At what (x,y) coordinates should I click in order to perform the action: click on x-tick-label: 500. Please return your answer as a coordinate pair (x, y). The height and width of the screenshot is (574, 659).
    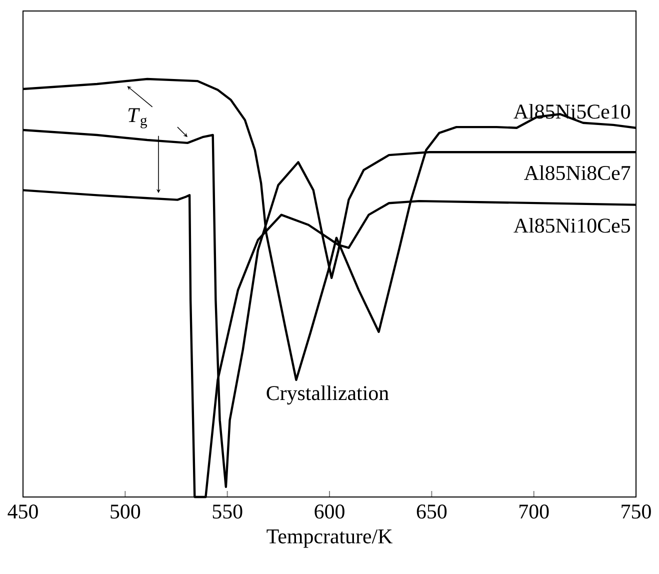
    Looking at the image, I should click on (125, 511).